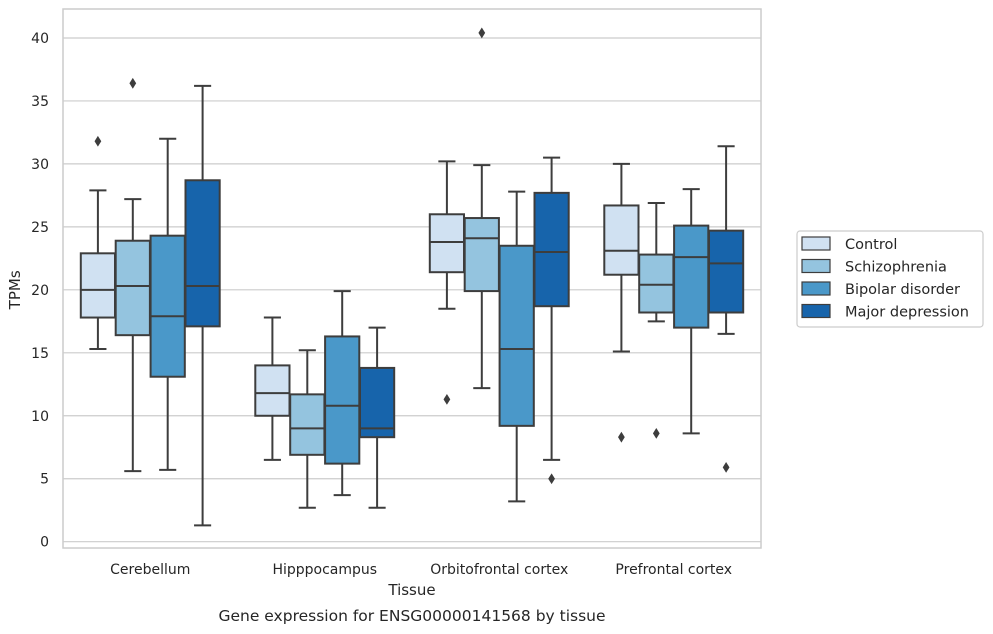 The width and height of the screenshot is (993, 634). Describe the element at coordinates (44, 480) in the screenshot. I see `y-tick-label: 5` at that location.